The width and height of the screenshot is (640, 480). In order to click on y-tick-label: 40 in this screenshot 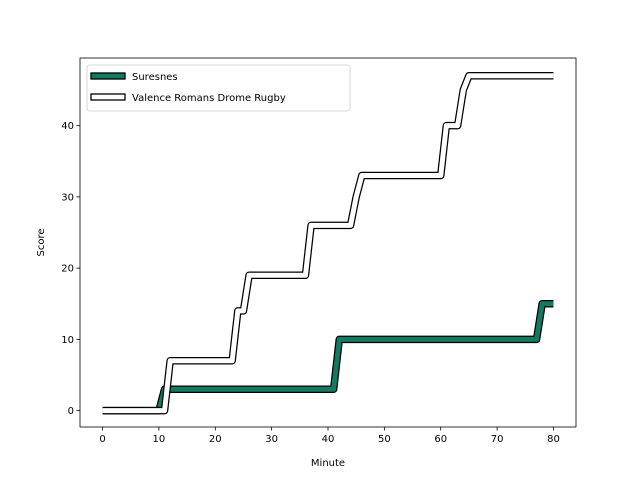, I will do `click(67, 126)`.